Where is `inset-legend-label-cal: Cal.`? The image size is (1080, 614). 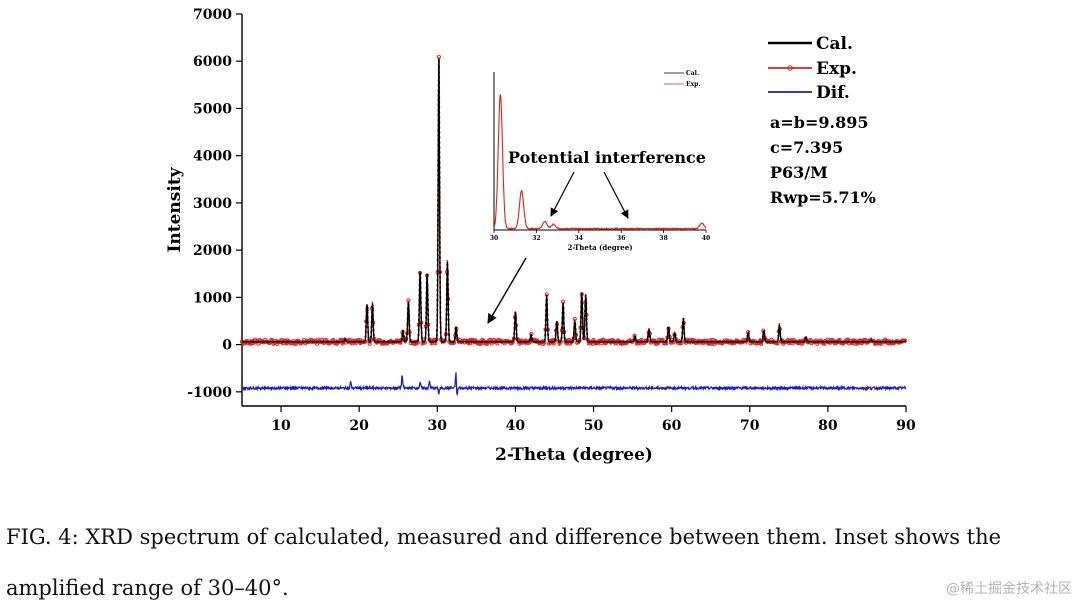 inset-legend-label-cal: Cal. is located at coordinates (692, 73).